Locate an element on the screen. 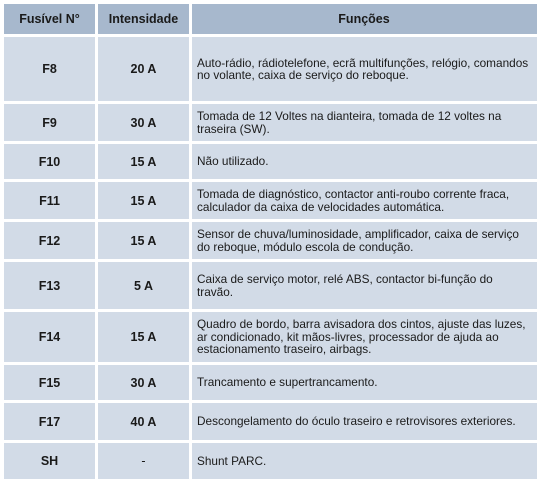  fuse-cell: F14 is located at coordinates (49, 337).